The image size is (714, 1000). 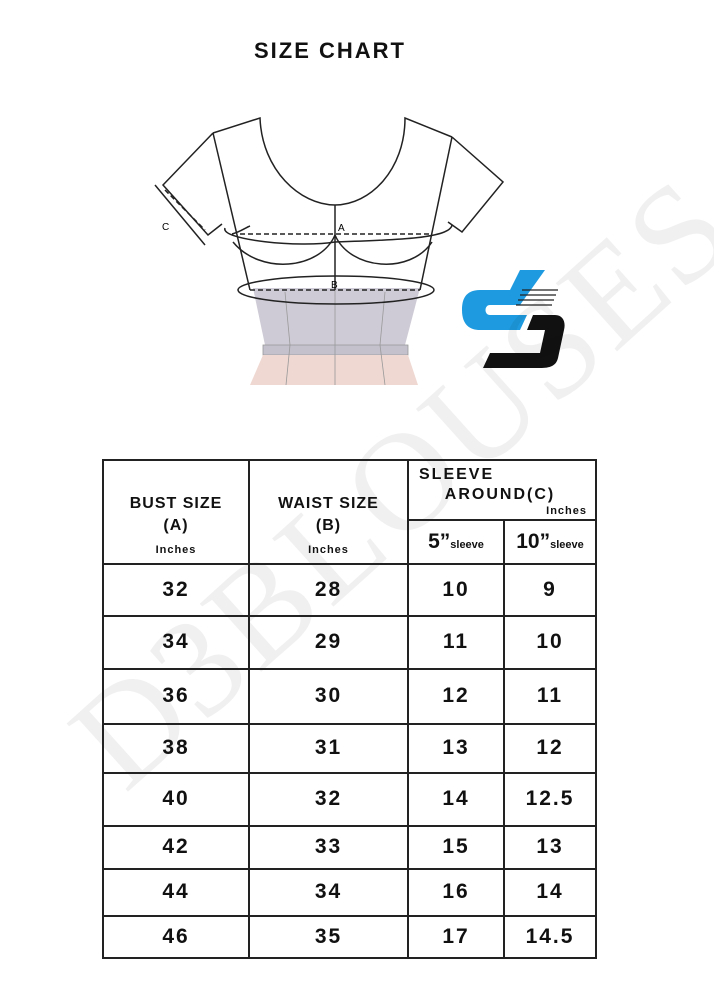 I want to click on table-cell: 15, so click(x=456, y=847).